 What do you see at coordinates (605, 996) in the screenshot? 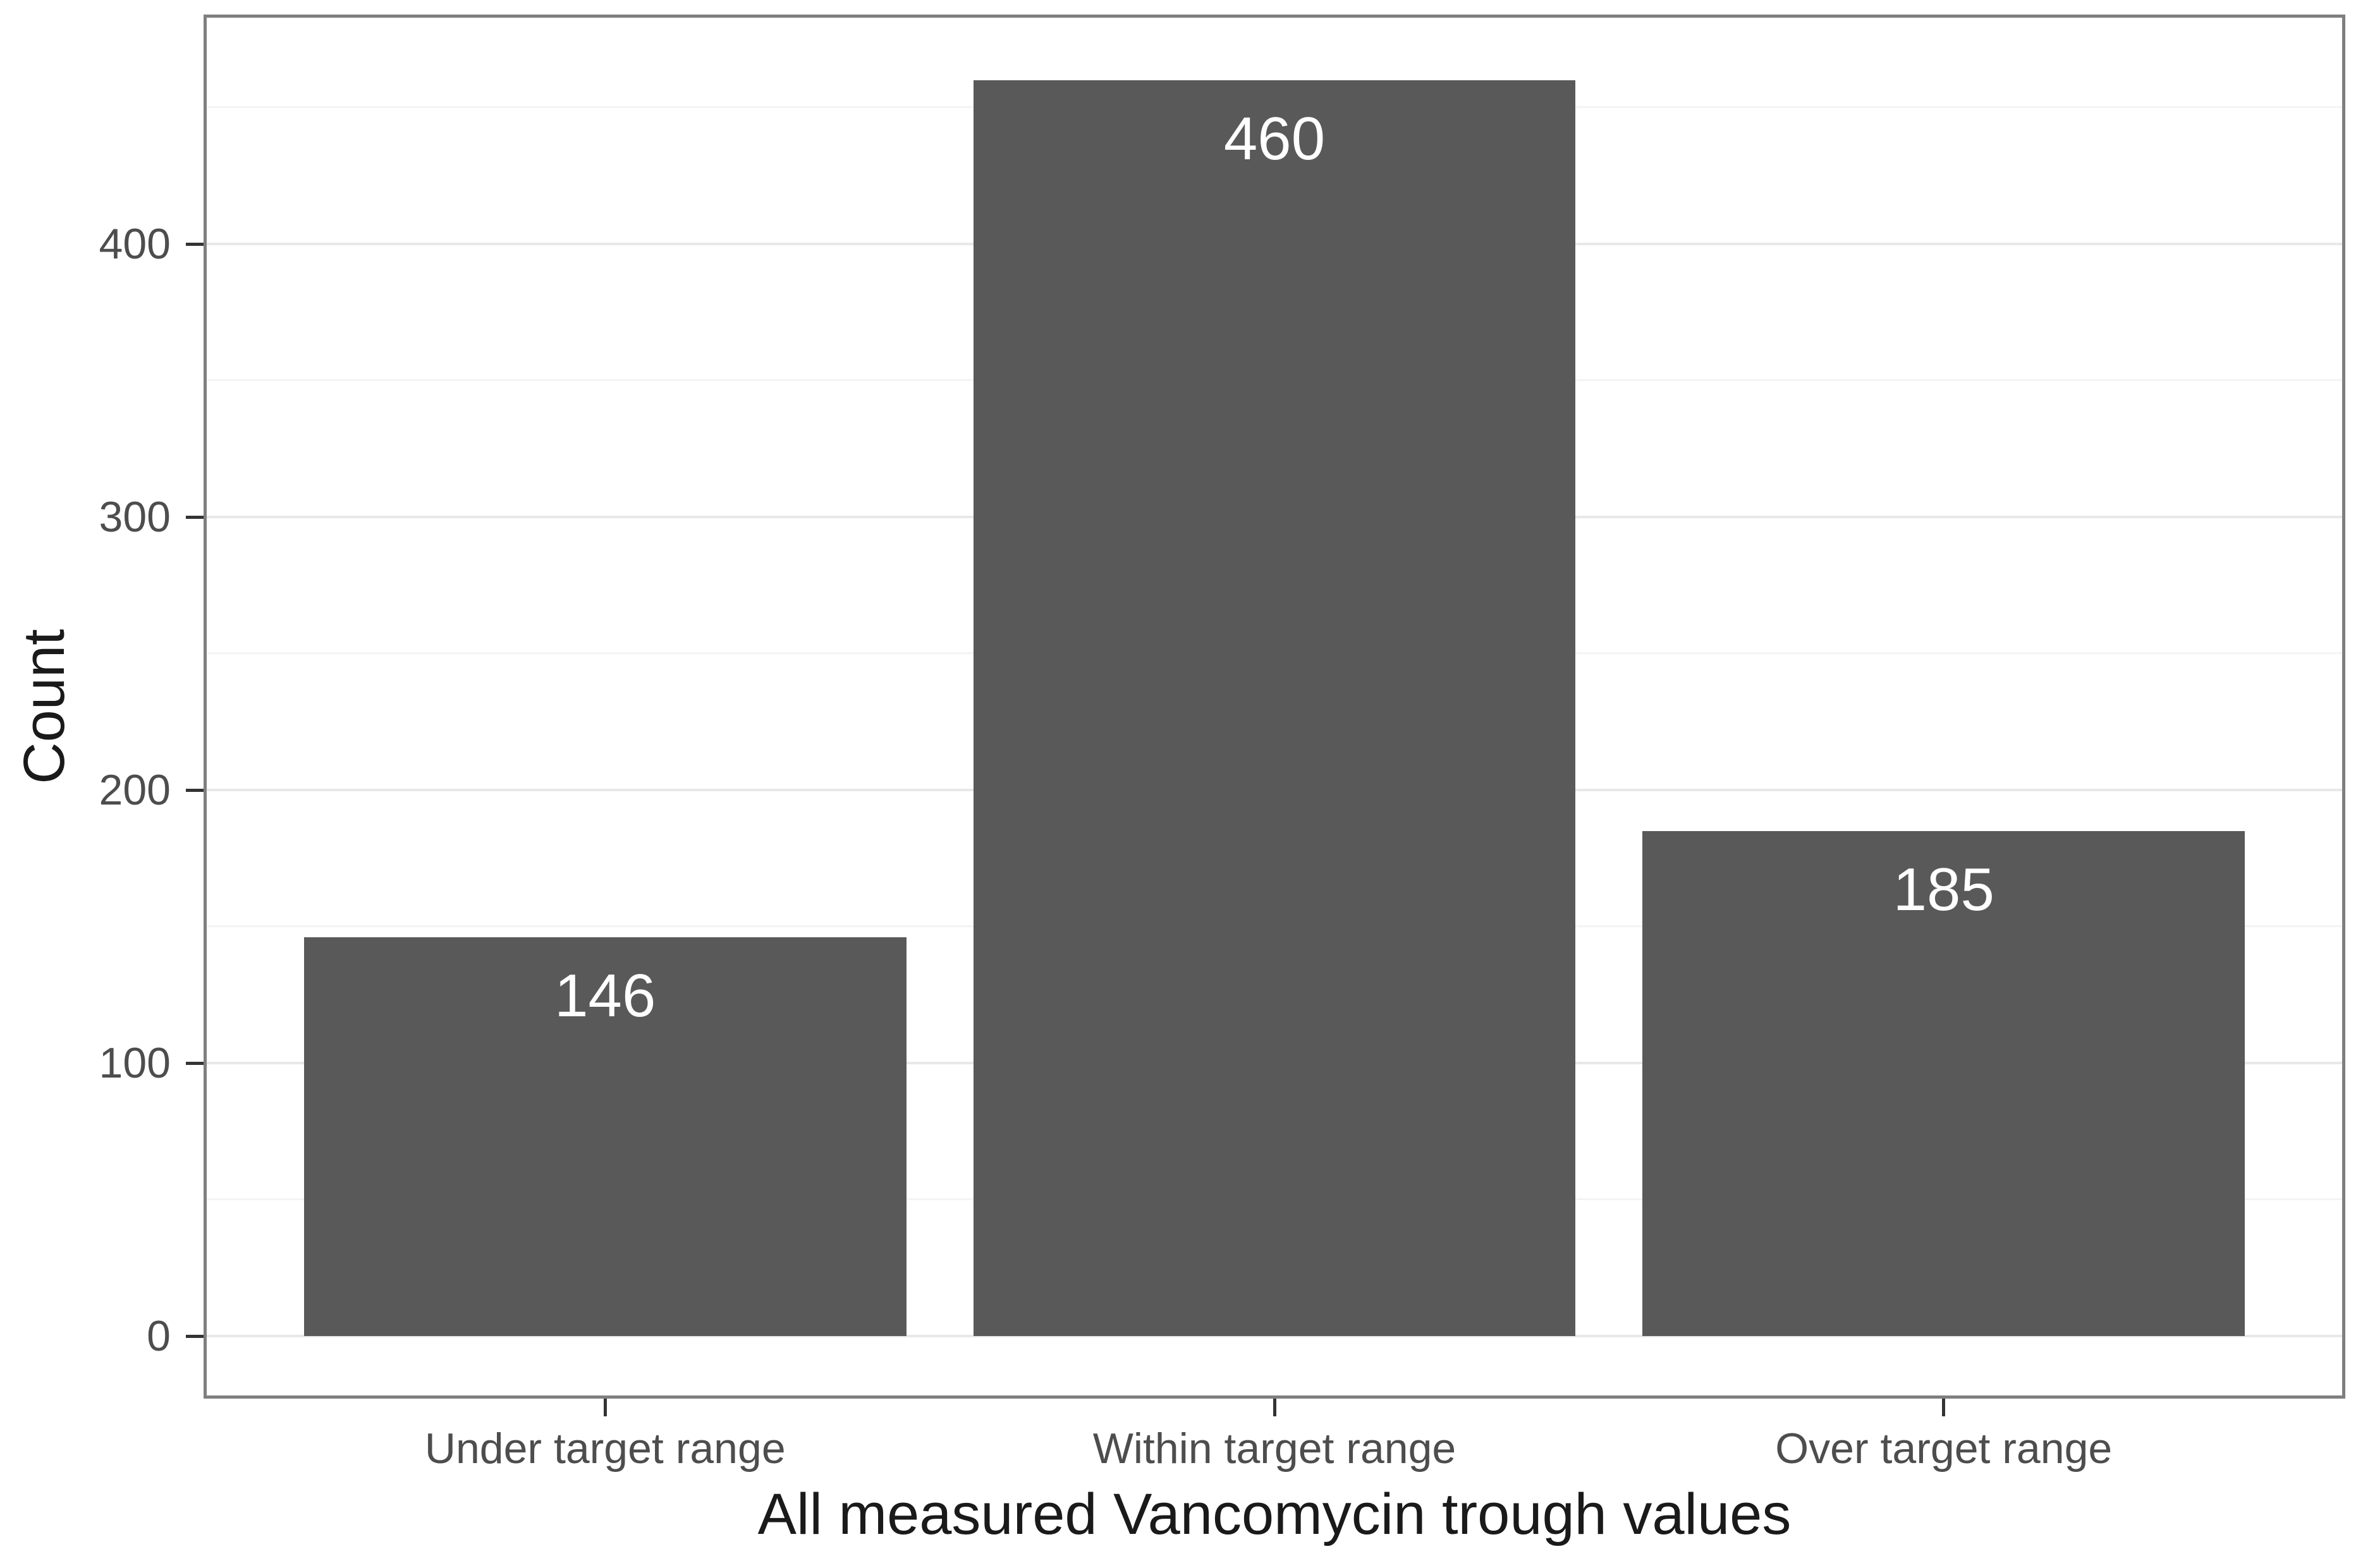
I see `bar-value-label: 146` at bounding box center [605, 996].